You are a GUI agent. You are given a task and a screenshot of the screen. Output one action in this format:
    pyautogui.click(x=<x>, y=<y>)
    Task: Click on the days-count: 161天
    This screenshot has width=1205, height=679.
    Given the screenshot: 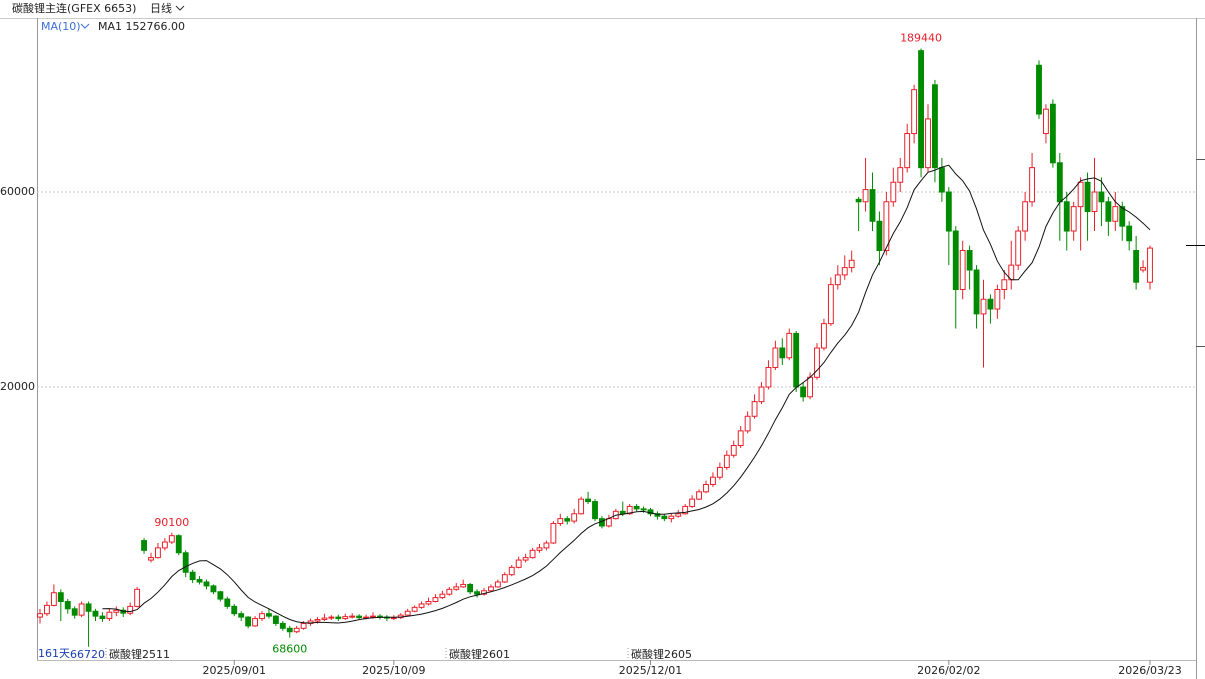 What is the action you would take?
    pyautogui.click(x=54, y=653)
    